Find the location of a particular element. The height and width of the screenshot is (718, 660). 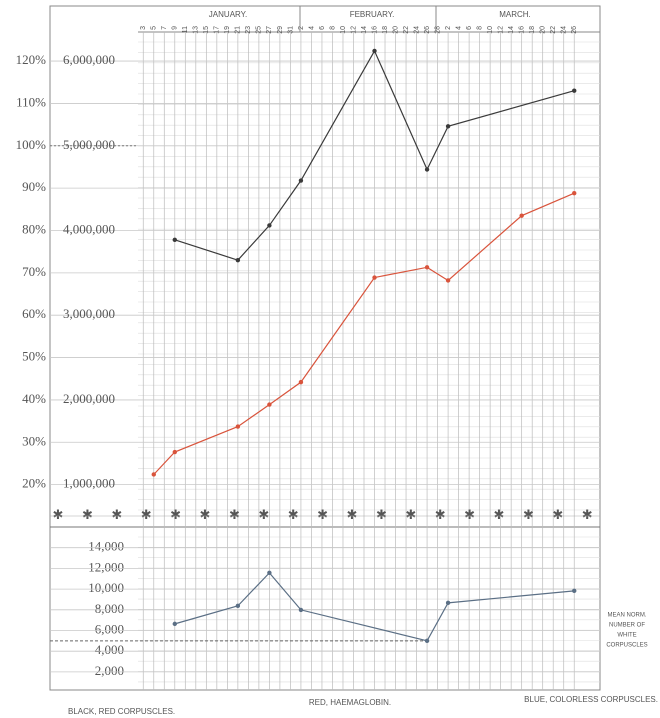

x-tick-label: 19 is located at coordinates (227, 30).